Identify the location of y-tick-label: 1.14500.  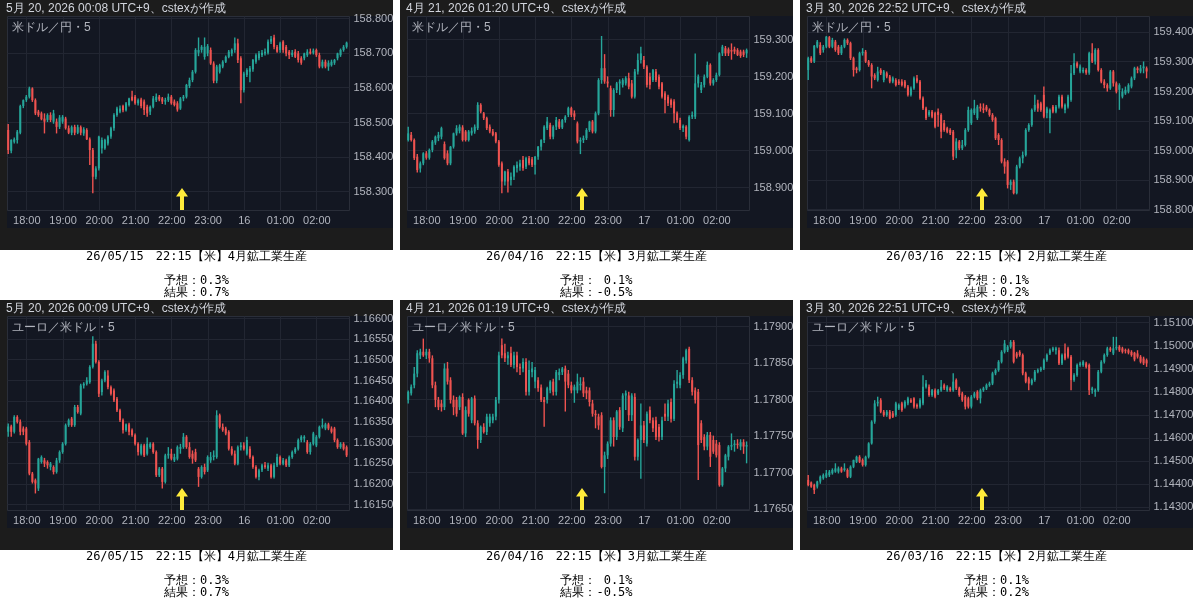
(1173, 460).